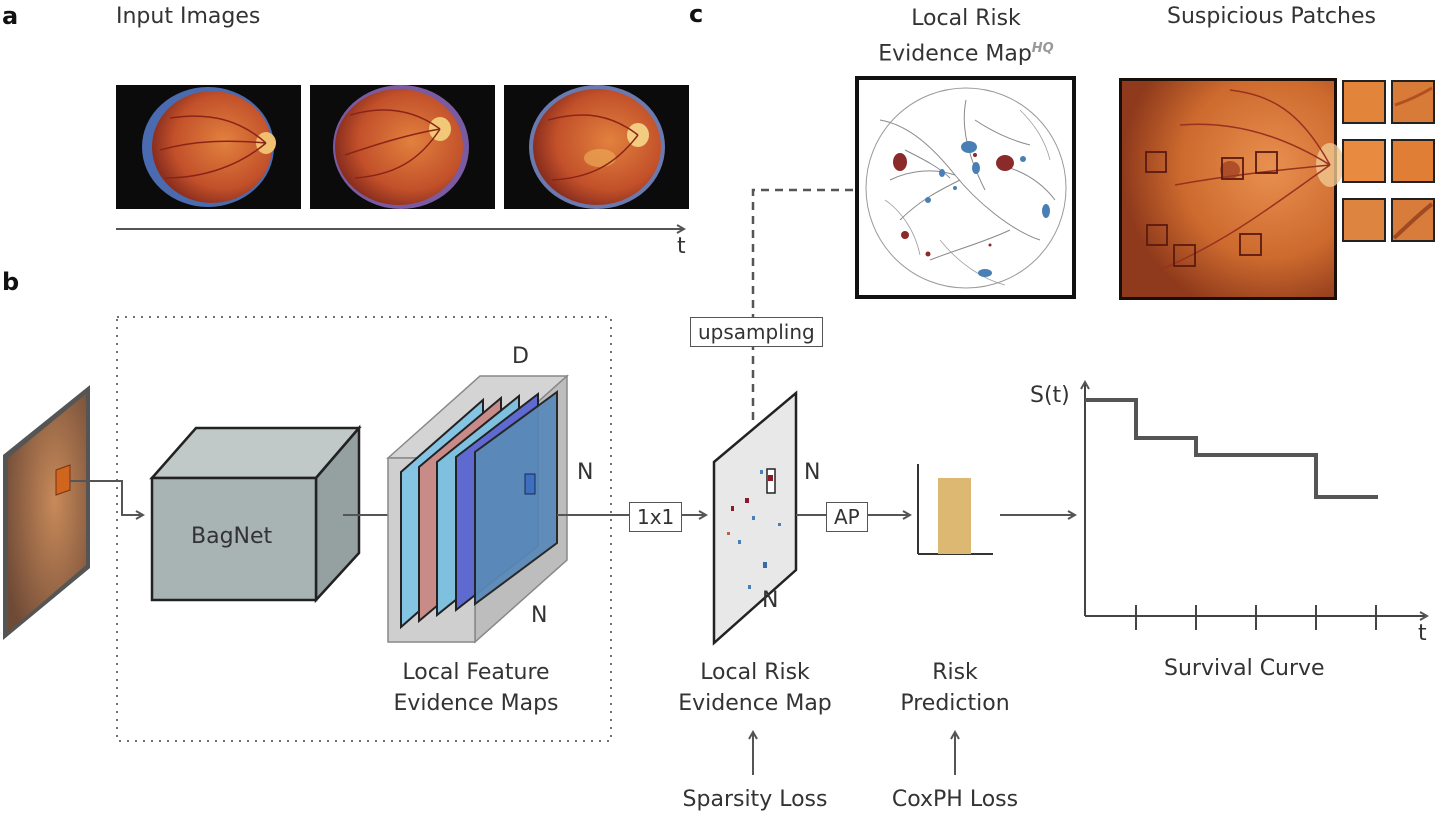 This screenshot has height=815, width=1438. Describe the element at coordinates (955, 703) in the screenshot. I see `risk-prediction-label-line-2: Prediction` at that location.